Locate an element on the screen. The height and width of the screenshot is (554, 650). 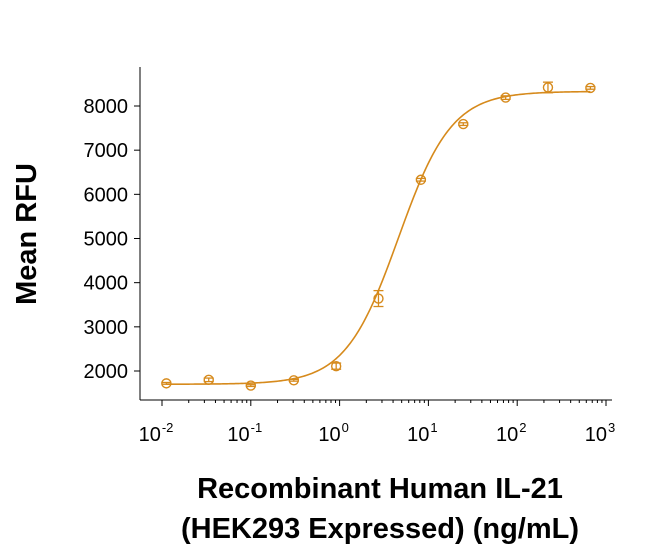
x-tick-label: 10³ is located at coordinates (600, 433).